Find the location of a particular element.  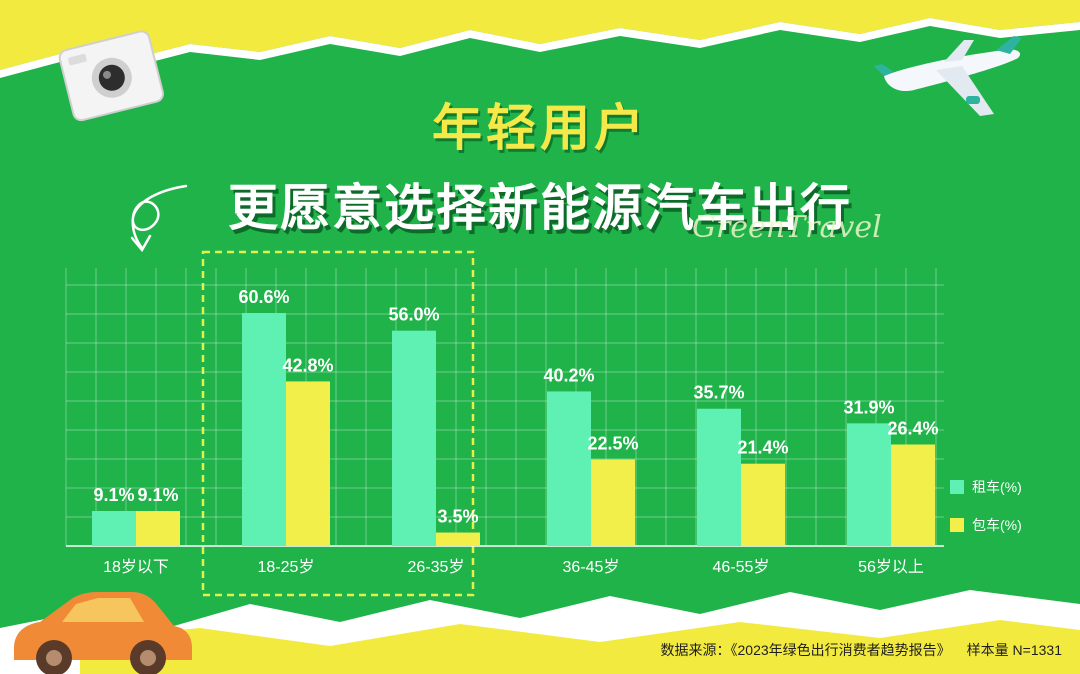

x-tick-label: 46-55岁 is located at coordinates (741, 567).